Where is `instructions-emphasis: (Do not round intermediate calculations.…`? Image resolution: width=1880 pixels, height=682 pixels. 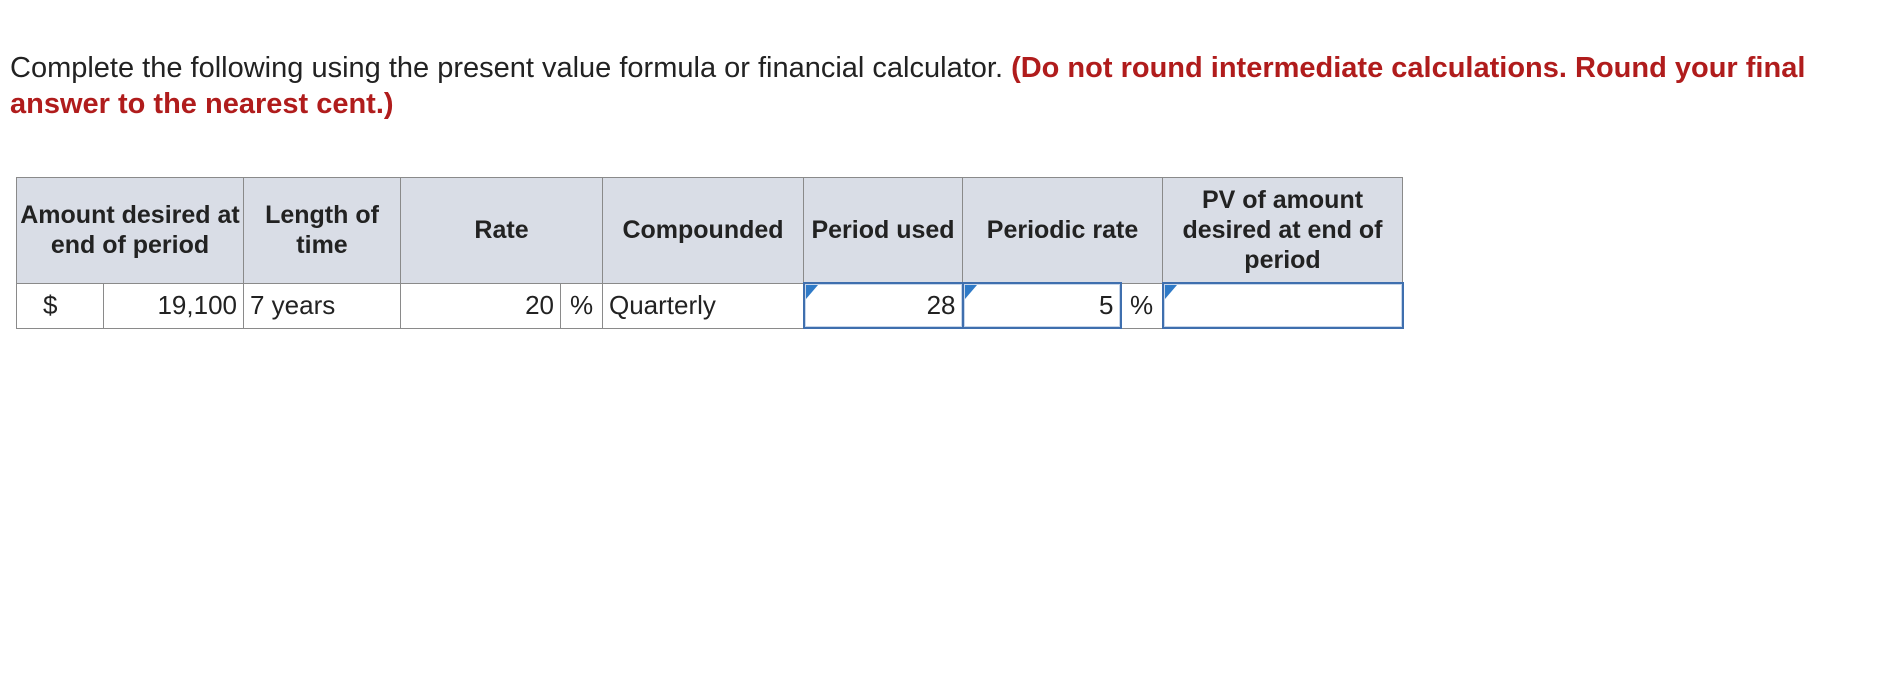 instructions-emphasis: (Do not round intermediate calculations.… is located at coordinates (908, 86).